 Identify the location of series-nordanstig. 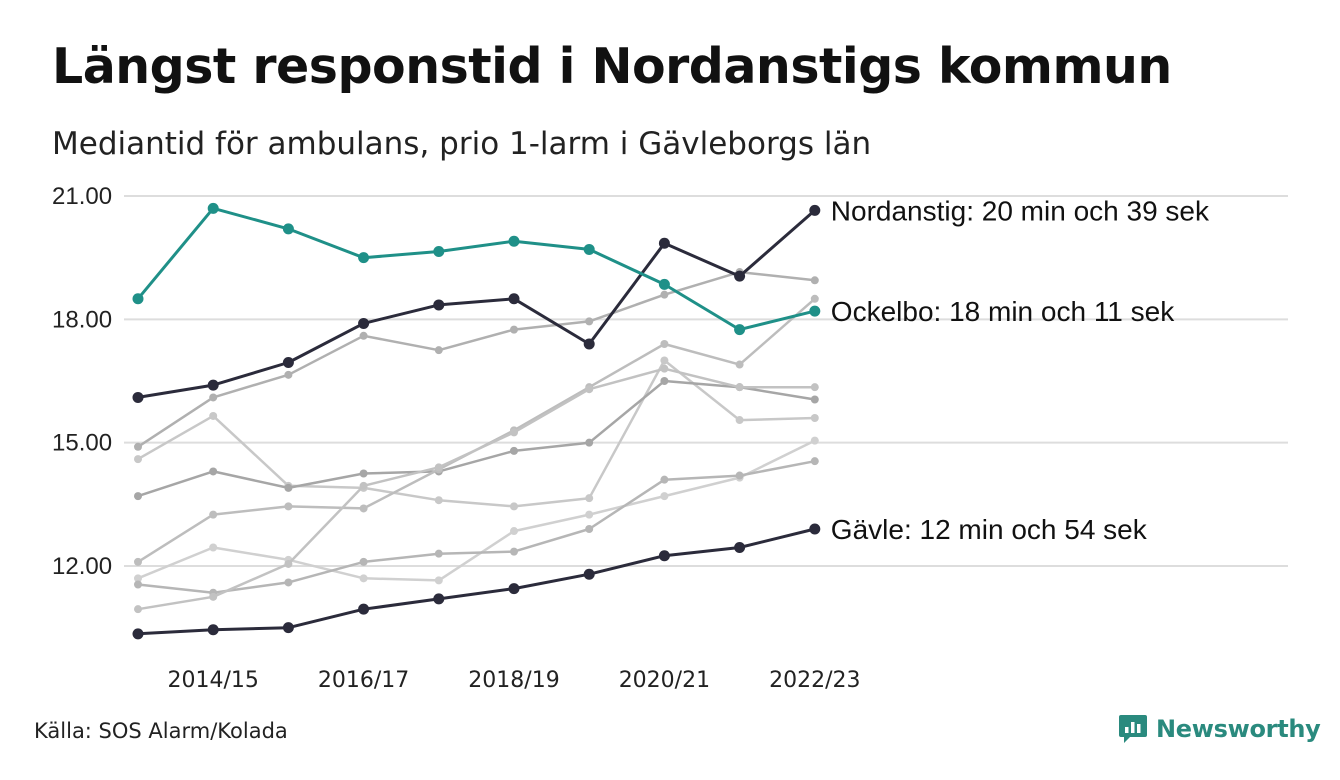
(476, 303).